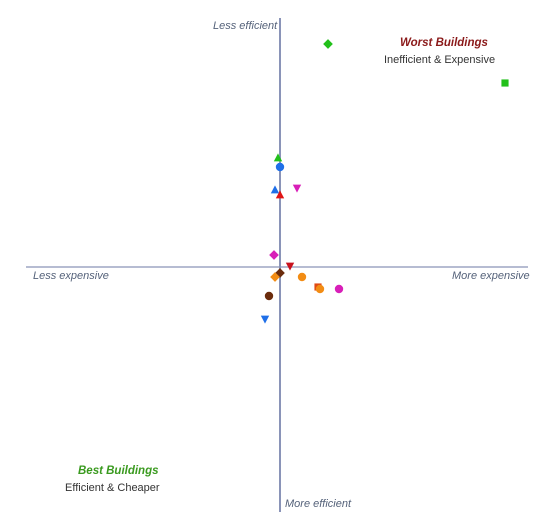  Describe the element at coordinates (245, 26) in the screenshot. I see `axis-label-top: Less efficient` at that location.